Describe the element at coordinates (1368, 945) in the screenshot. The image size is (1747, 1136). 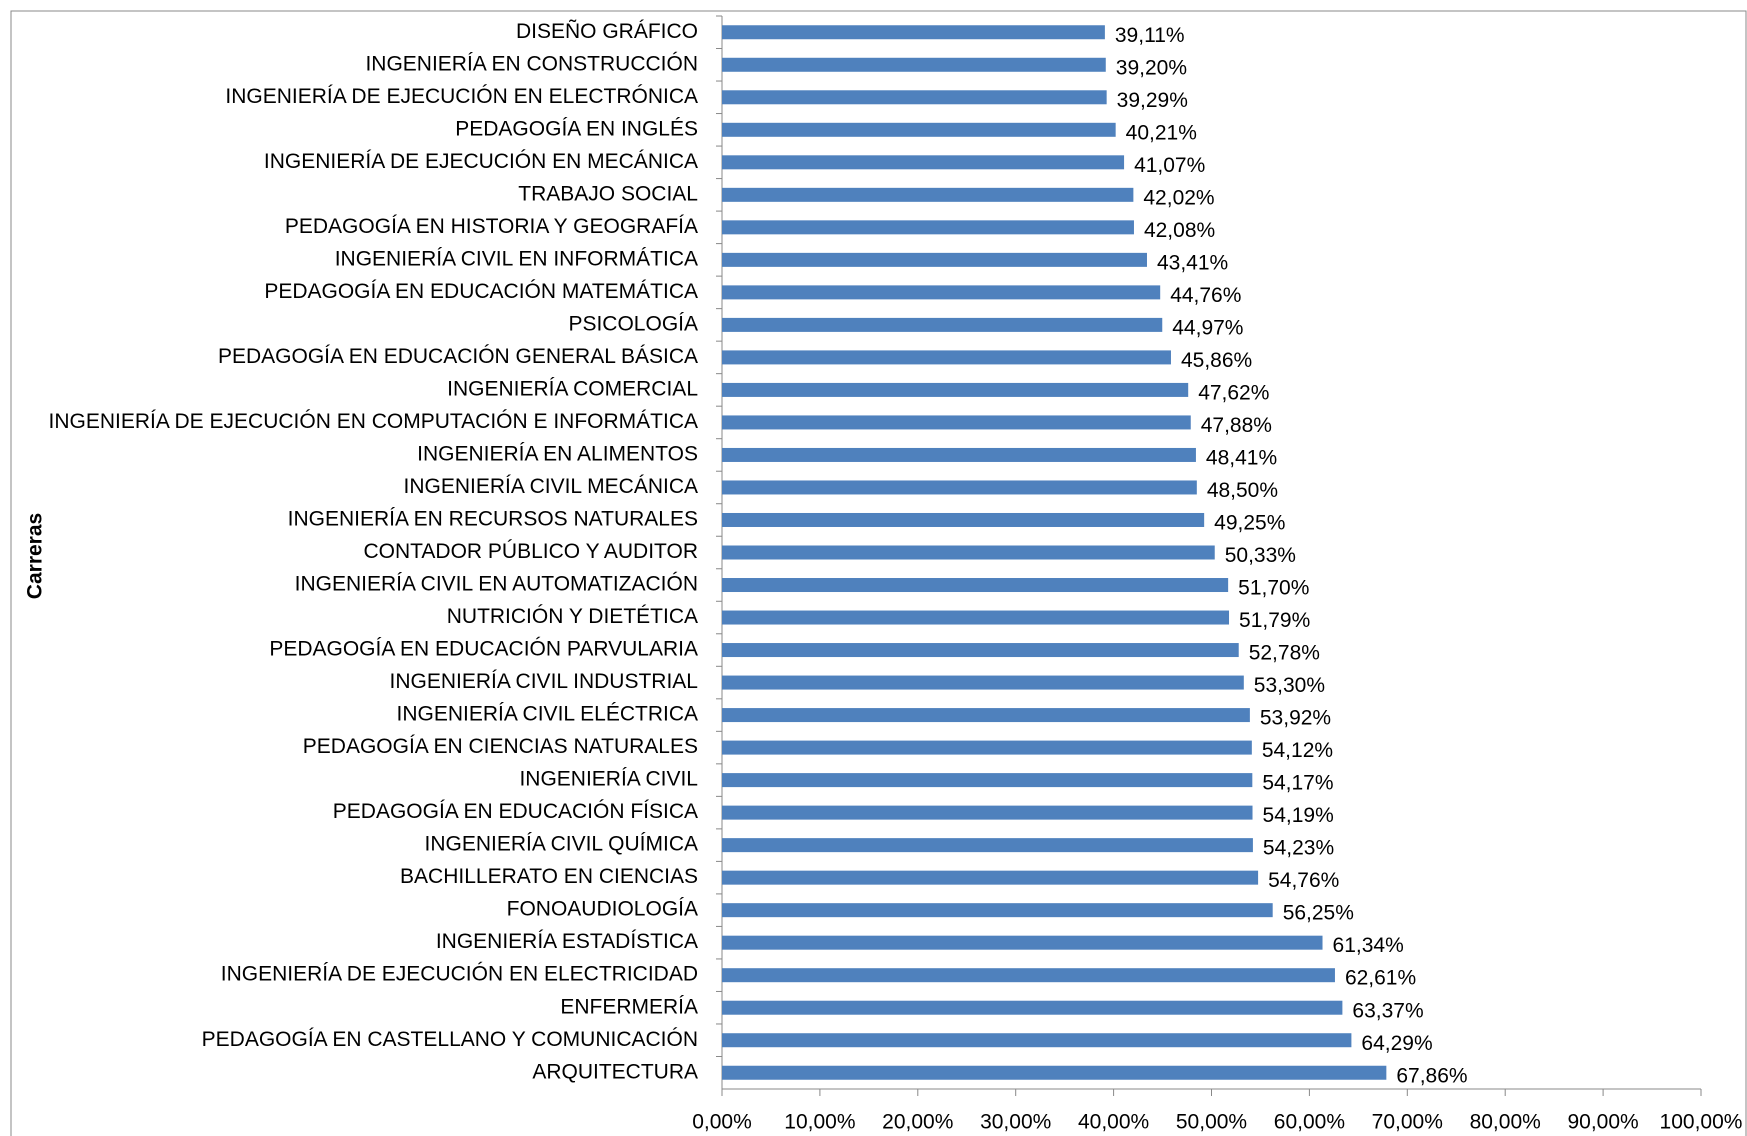
I see `data-label: 61,34%` at that location.